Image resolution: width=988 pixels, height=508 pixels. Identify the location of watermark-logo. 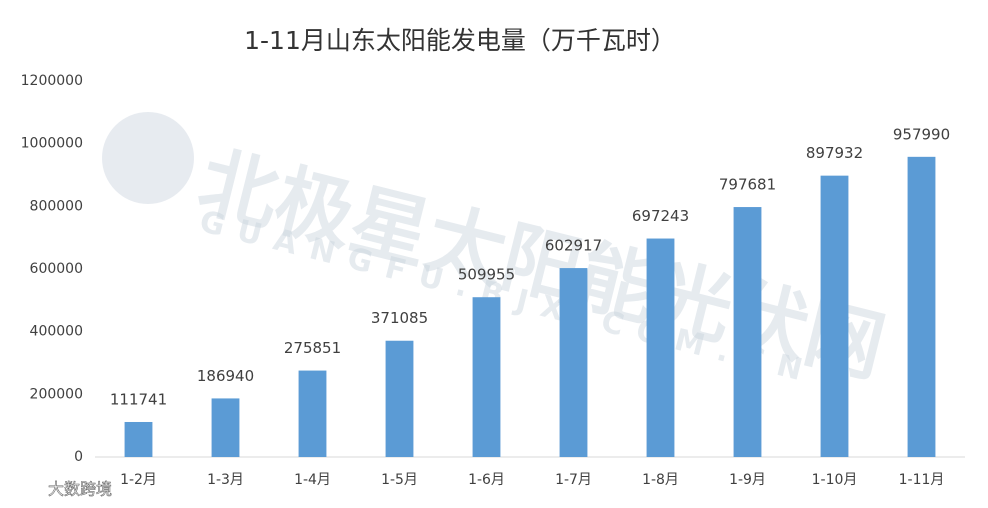
(148, 158).